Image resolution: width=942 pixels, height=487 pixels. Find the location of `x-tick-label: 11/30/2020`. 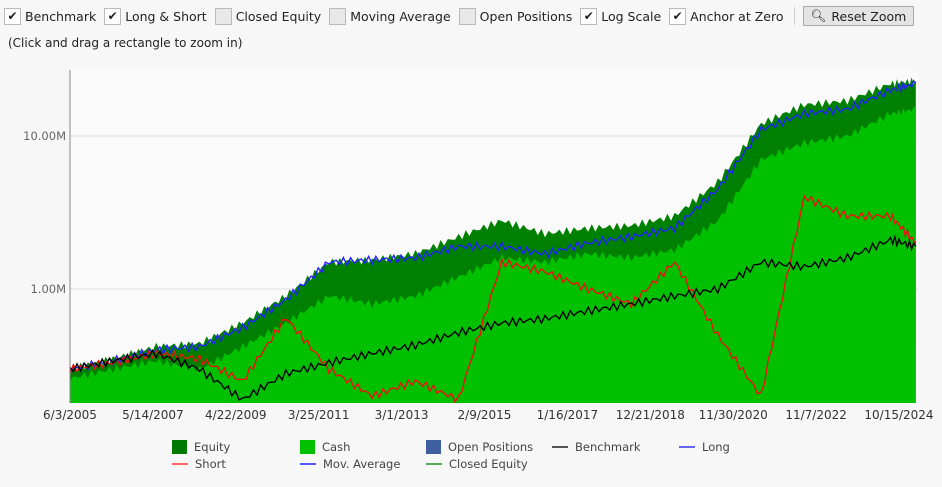

x-tick-label: 11/30/2020 is located at coordinates (733, 415).